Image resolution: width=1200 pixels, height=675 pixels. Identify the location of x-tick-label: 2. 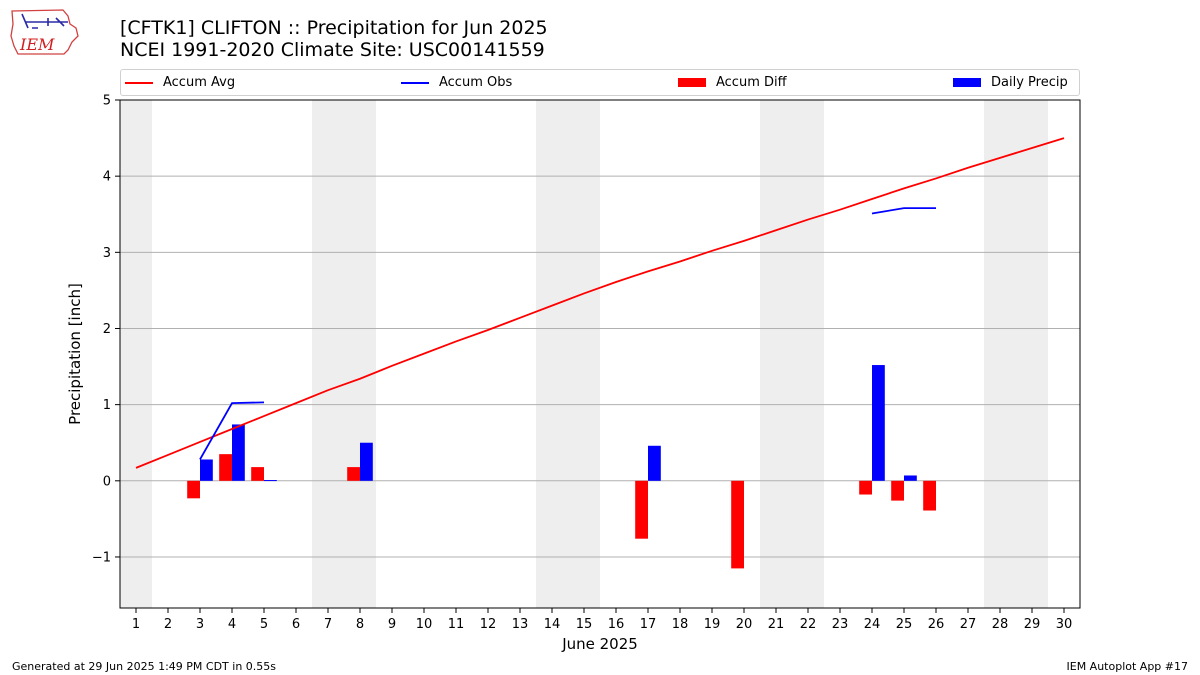
(168, 624).